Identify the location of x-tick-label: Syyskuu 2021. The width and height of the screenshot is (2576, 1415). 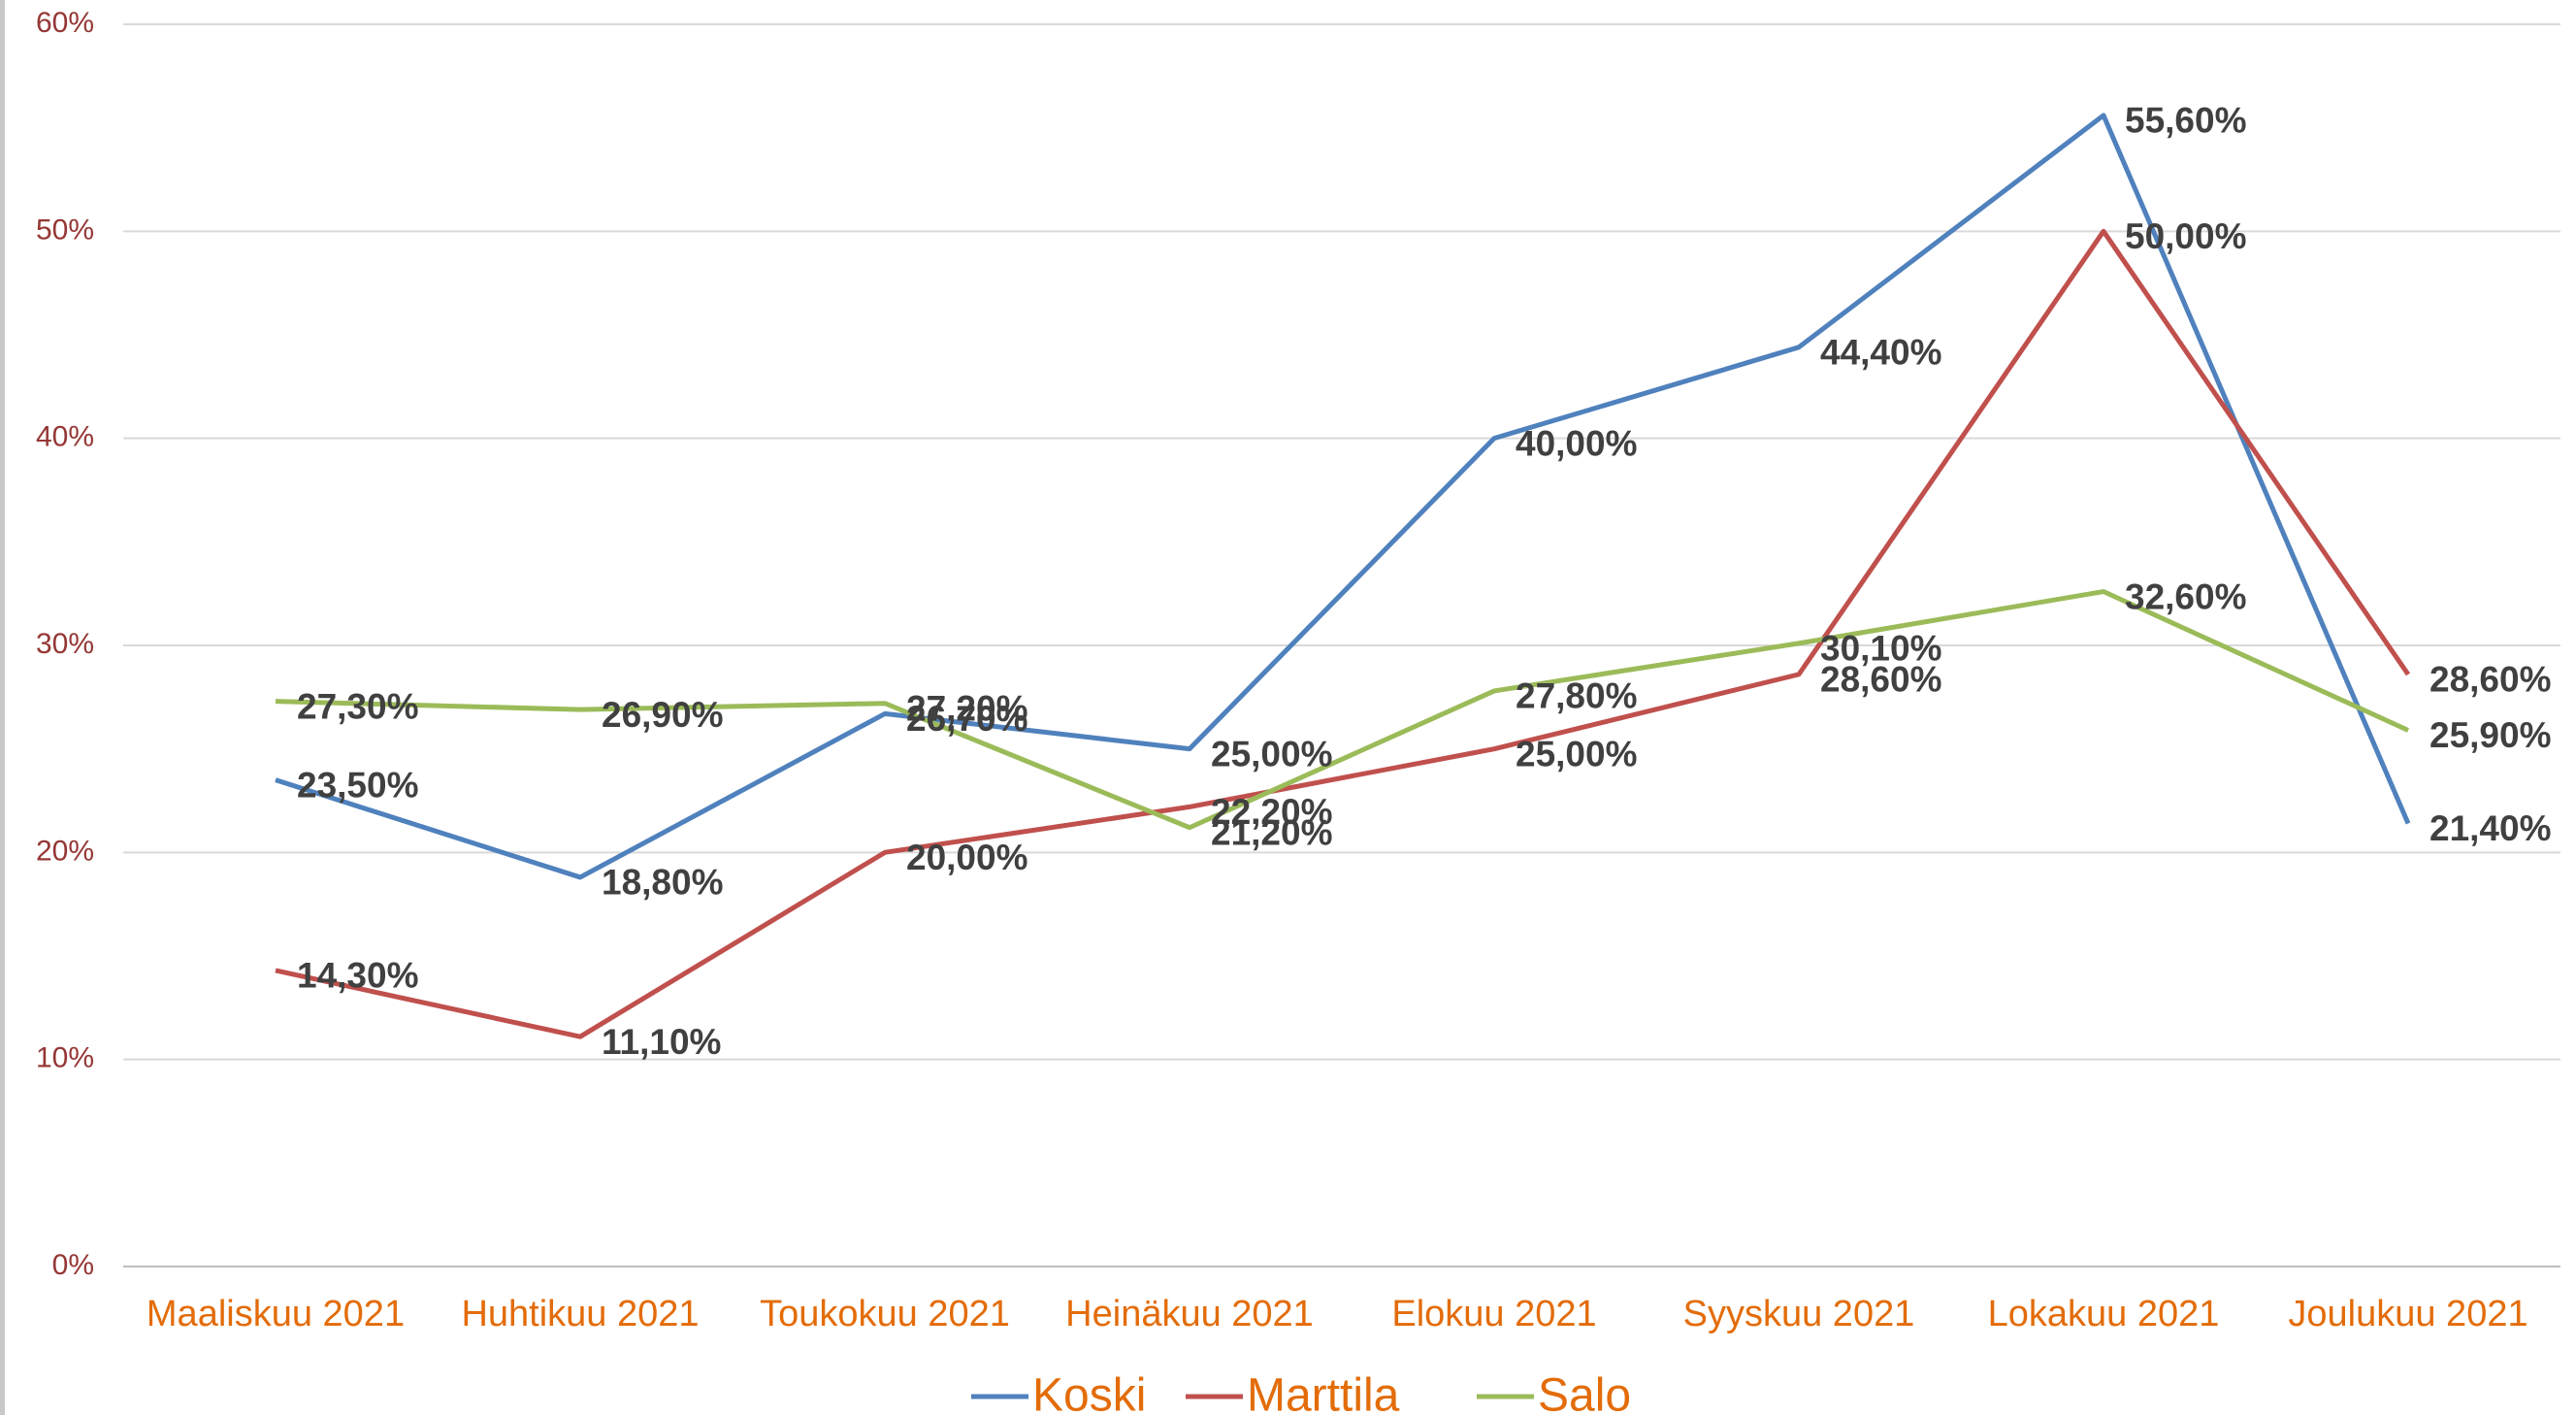
(1799, 1314).